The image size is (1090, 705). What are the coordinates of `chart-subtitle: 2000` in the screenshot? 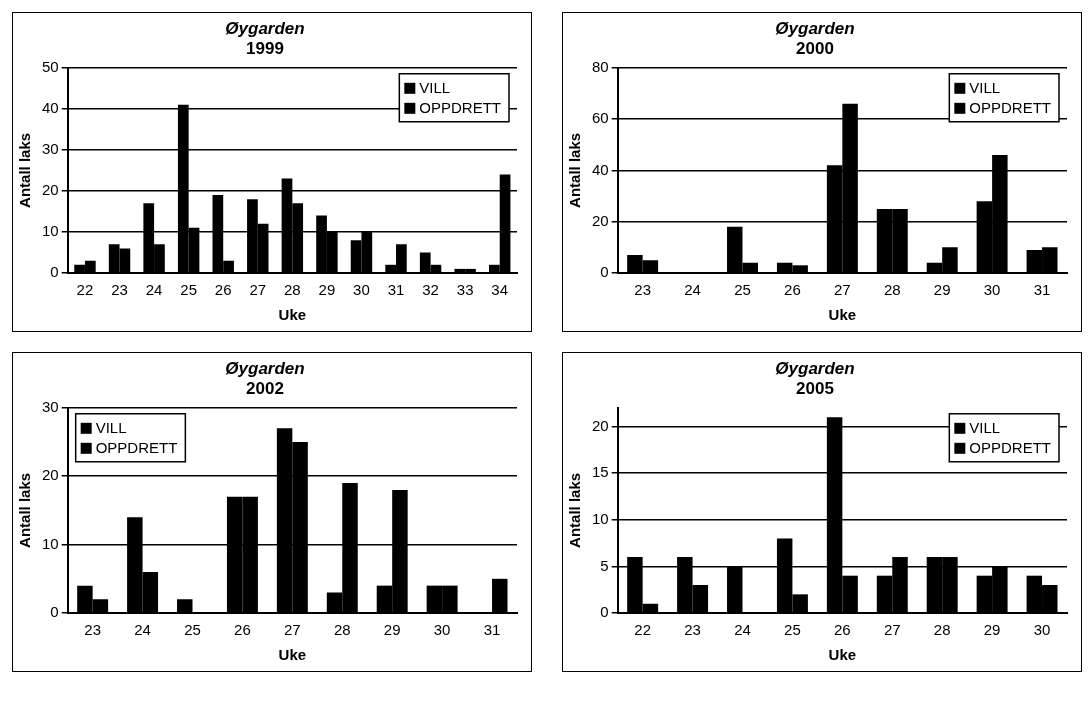 It's located at (815, 49).